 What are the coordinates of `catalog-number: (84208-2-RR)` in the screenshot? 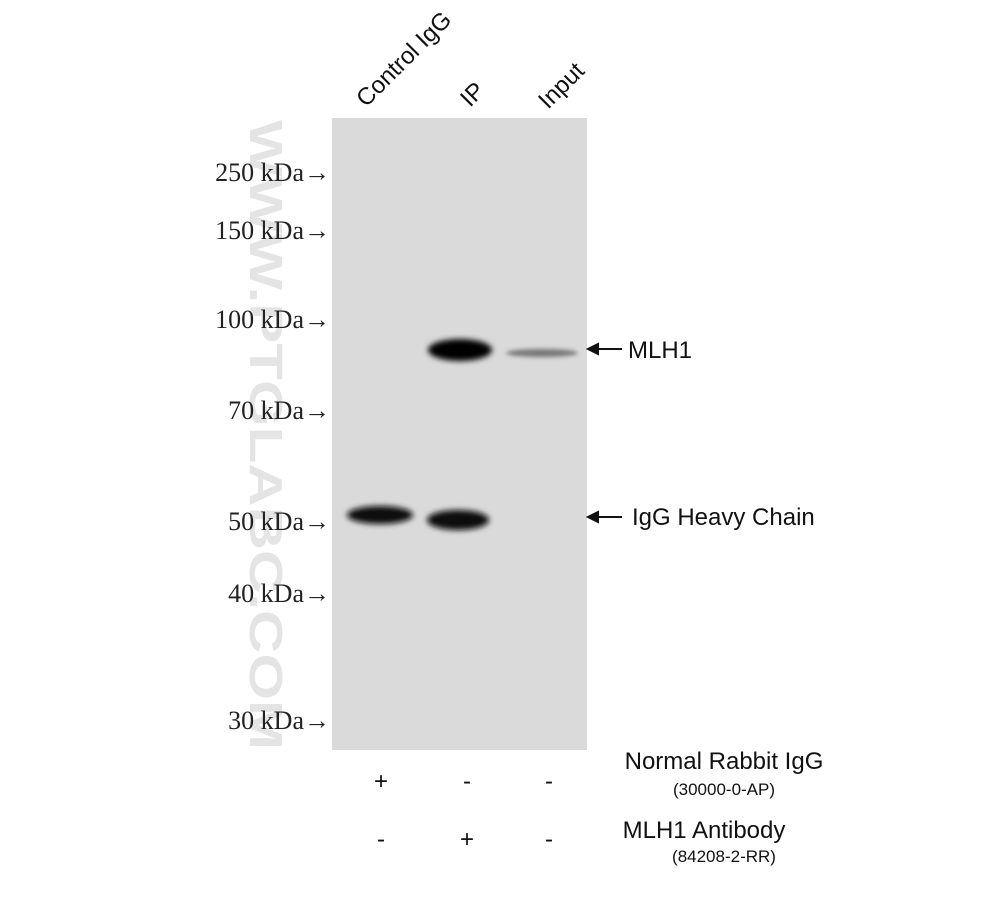 It's located at (724, 856).